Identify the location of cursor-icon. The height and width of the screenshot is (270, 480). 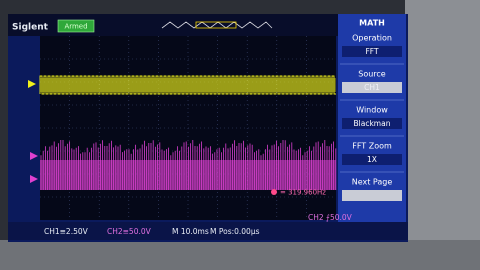
(274, 192).